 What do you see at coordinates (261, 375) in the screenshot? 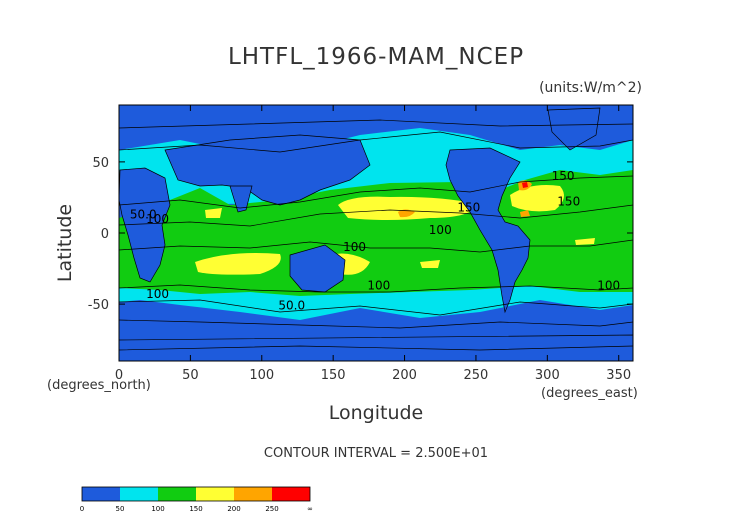
I see `x-tick-label: 100` at bounding box center [261, 375].